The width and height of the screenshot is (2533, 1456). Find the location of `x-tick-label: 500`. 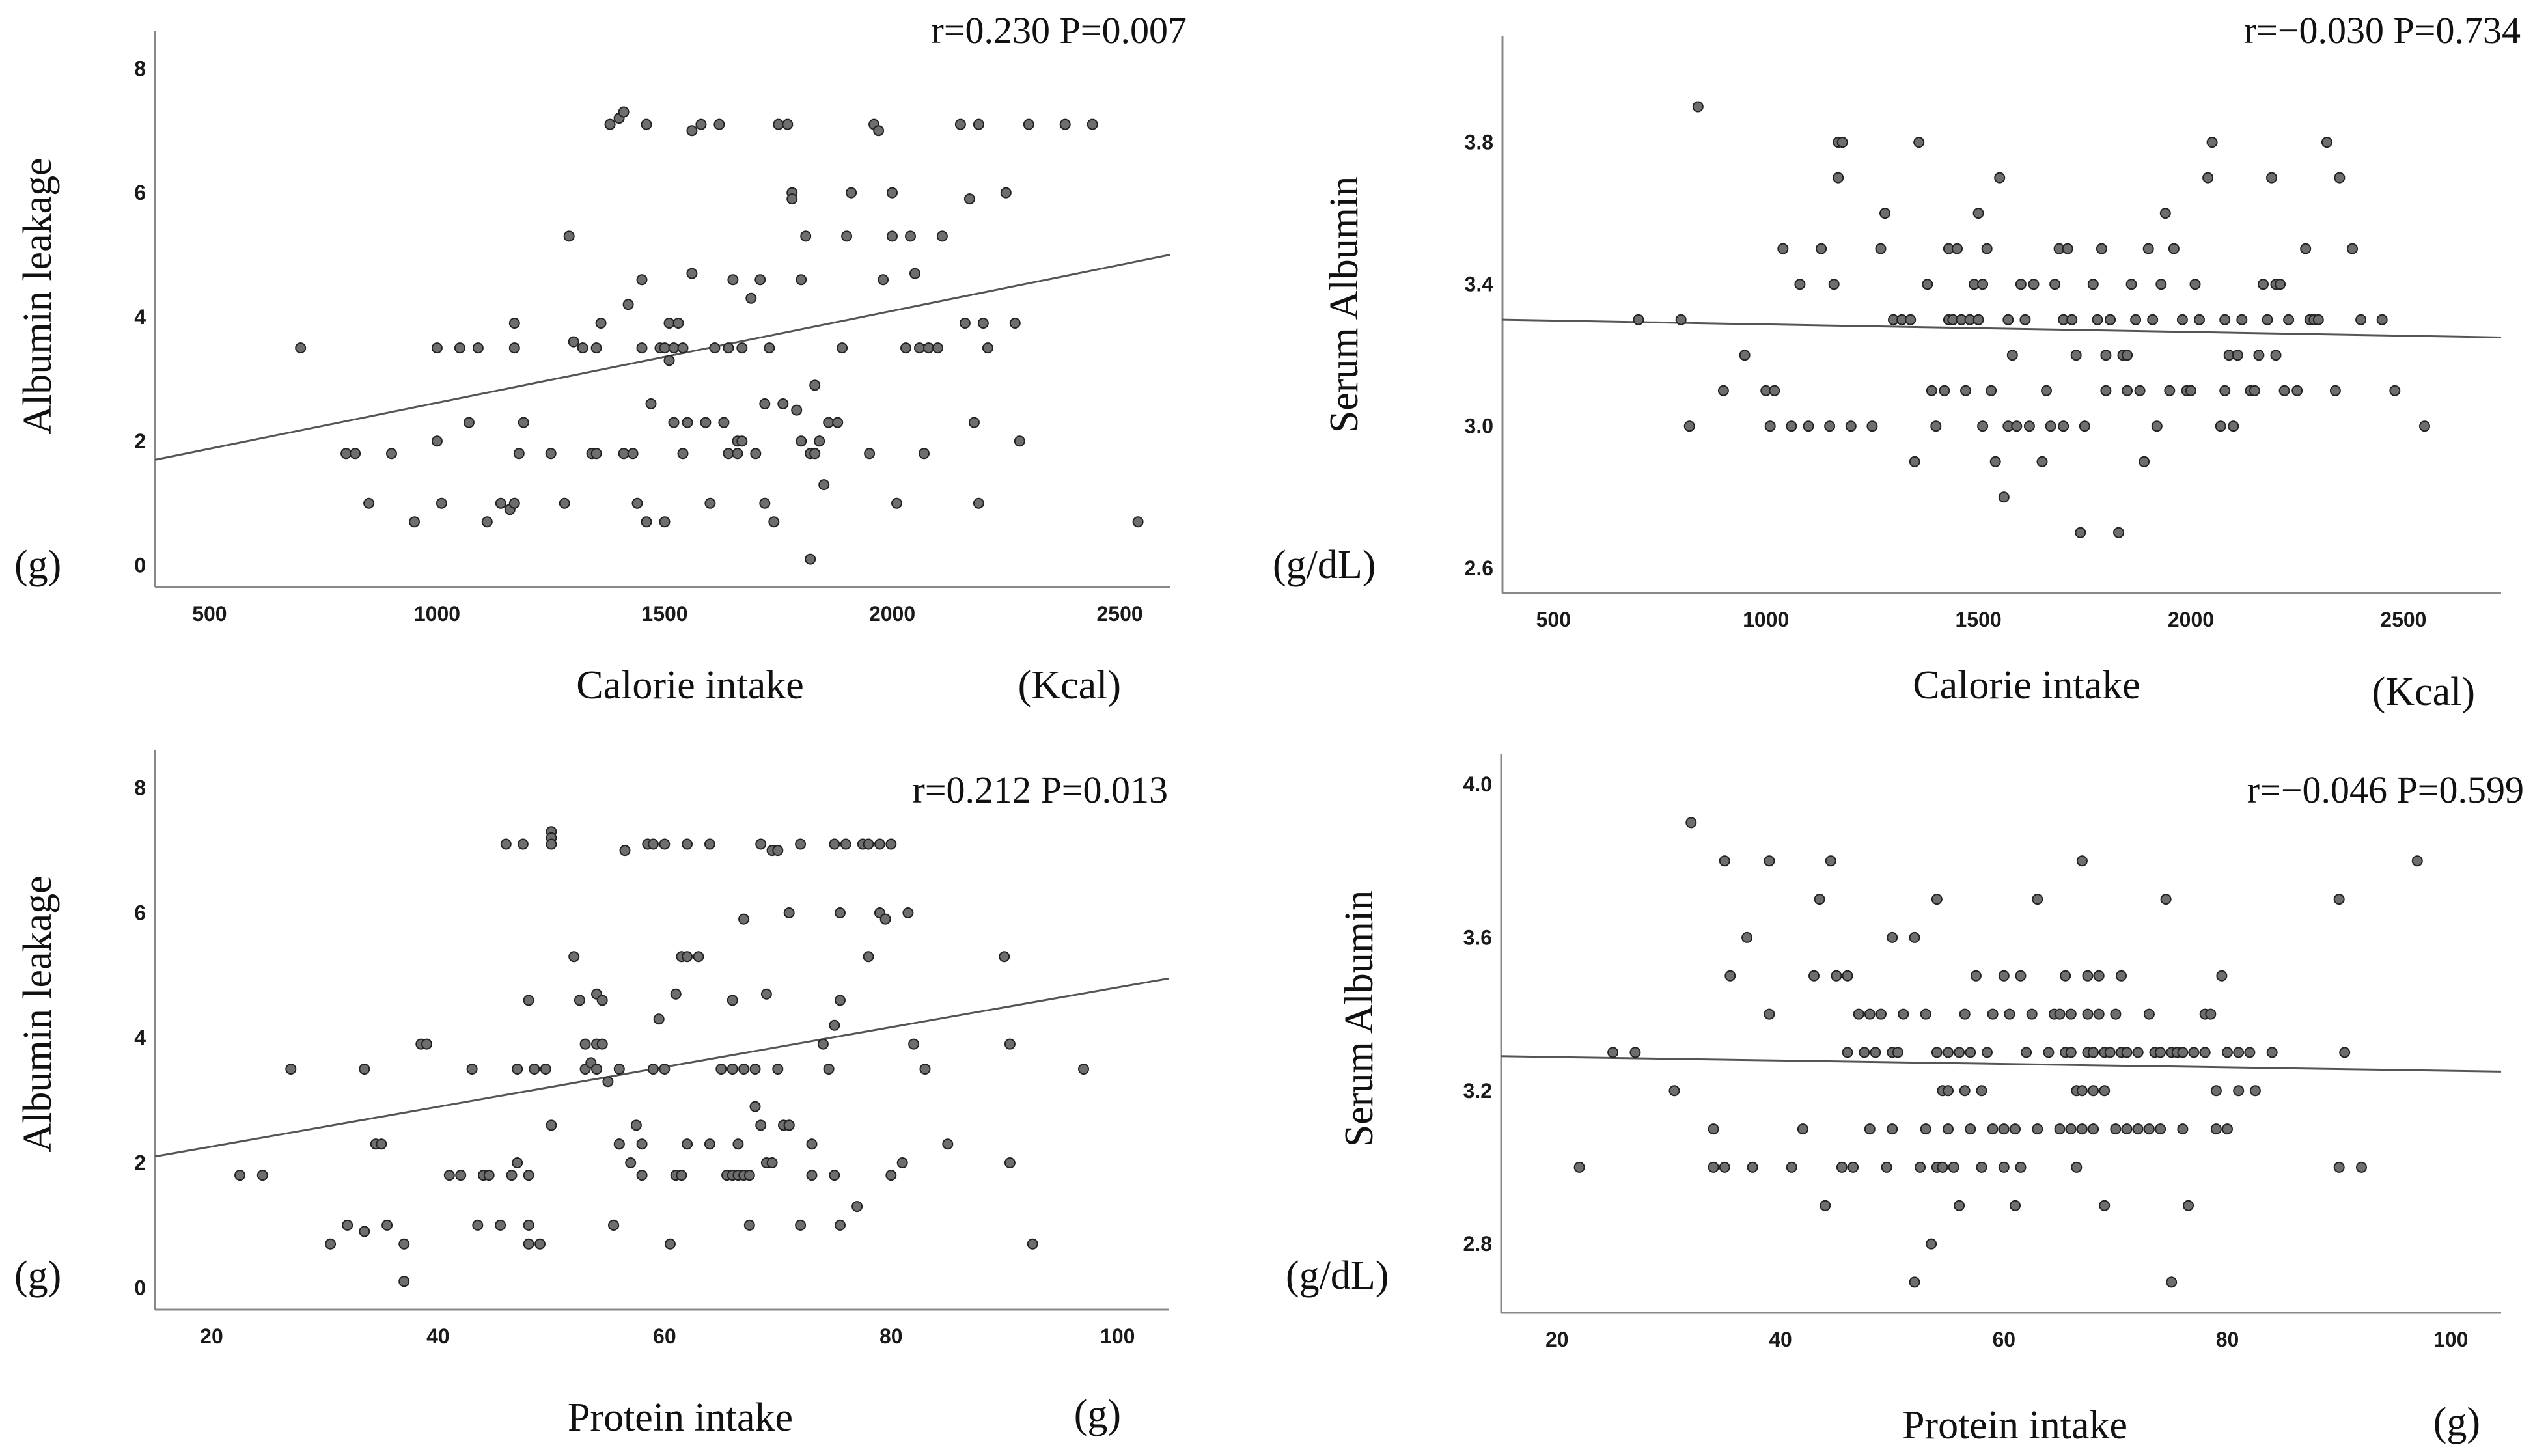

x-tick-label: 500 is located at coordinates (1553, 620).